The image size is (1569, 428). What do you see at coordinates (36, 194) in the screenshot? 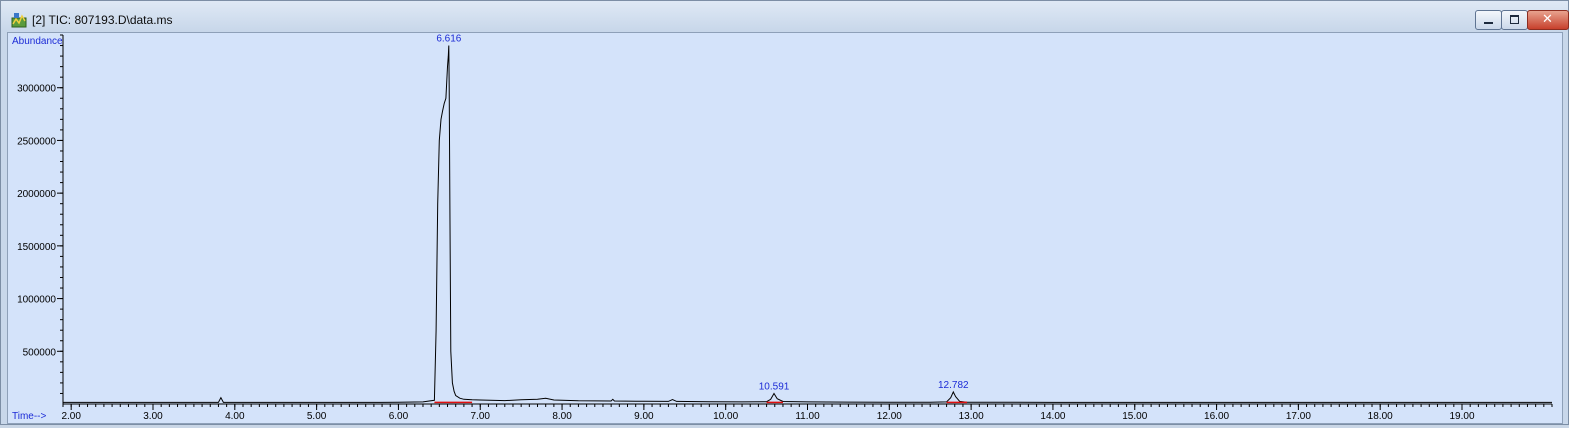
I see `y-tick-label: 2000000` at bounding box center [36, 194].